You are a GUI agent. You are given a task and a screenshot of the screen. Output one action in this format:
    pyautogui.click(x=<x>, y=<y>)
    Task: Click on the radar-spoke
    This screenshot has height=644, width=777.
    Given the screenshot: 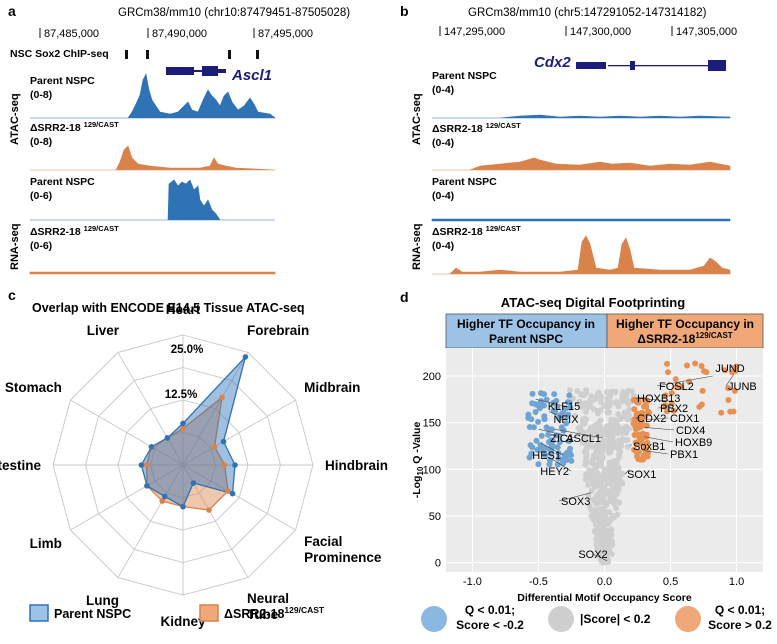 What is the action you would take?
    pyautogui.click(x=127, y=432)
    